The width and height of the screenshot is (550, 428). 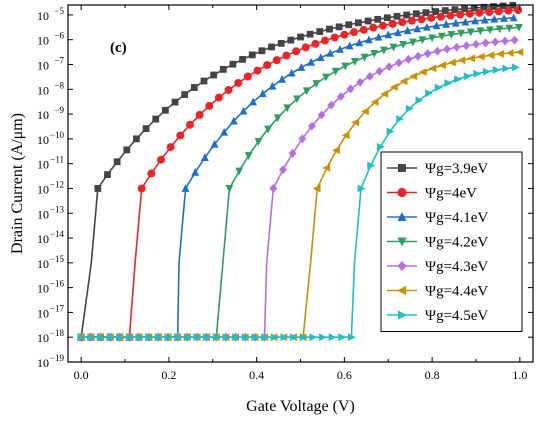 What do you see at coordinates (456, 243) in the screenshot?
I see `legend-label: Ψg=4.2eV` at bounding box center [456, 243].